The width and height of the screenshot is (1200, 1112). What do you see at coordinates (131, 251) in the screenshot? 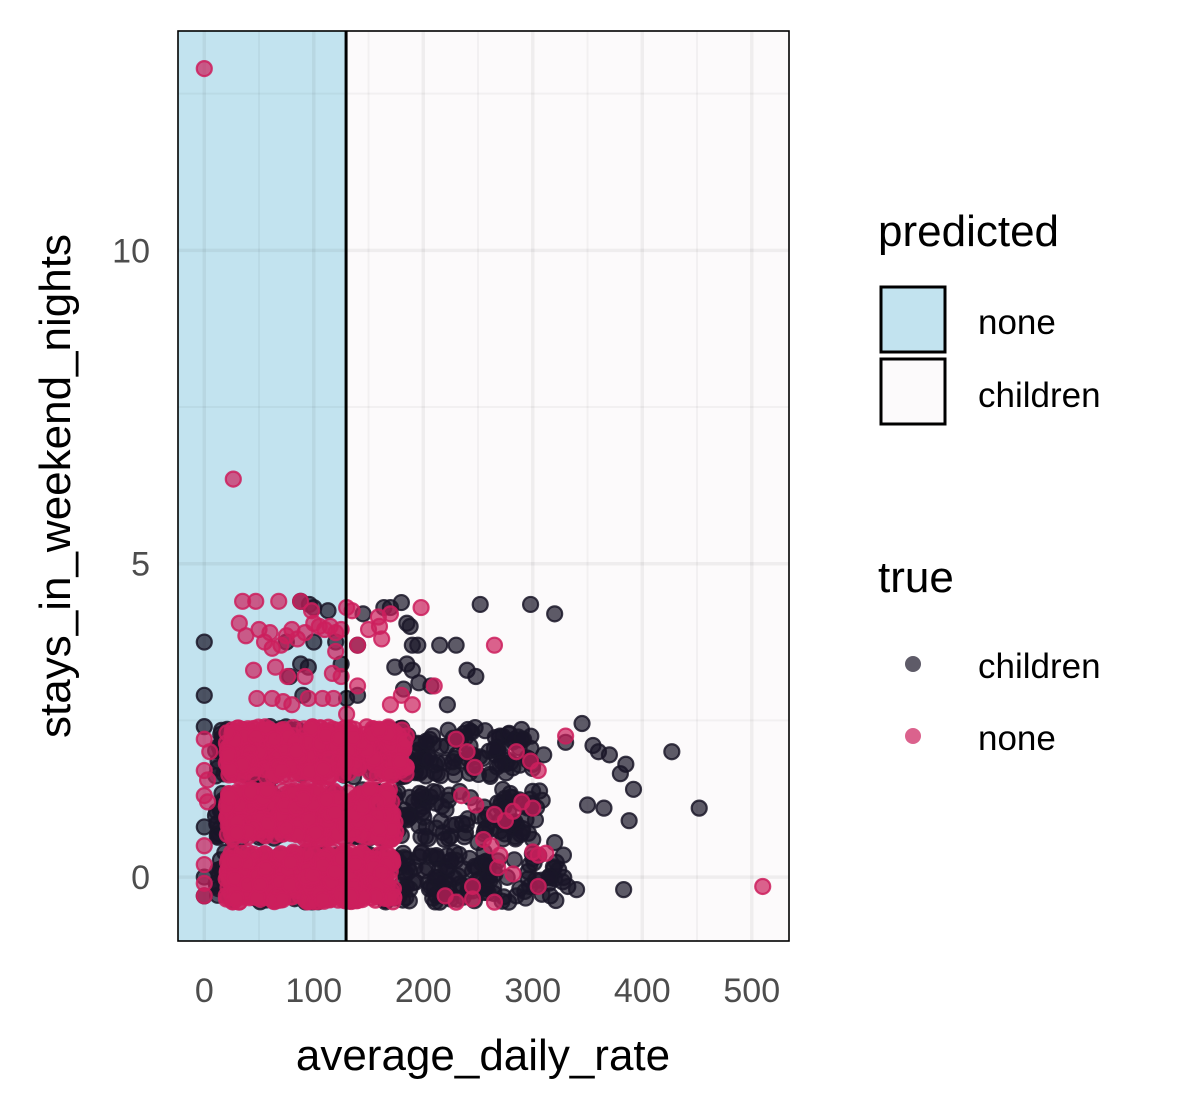
I see `y-tick-label: 10` at bounding box center [131, 251].